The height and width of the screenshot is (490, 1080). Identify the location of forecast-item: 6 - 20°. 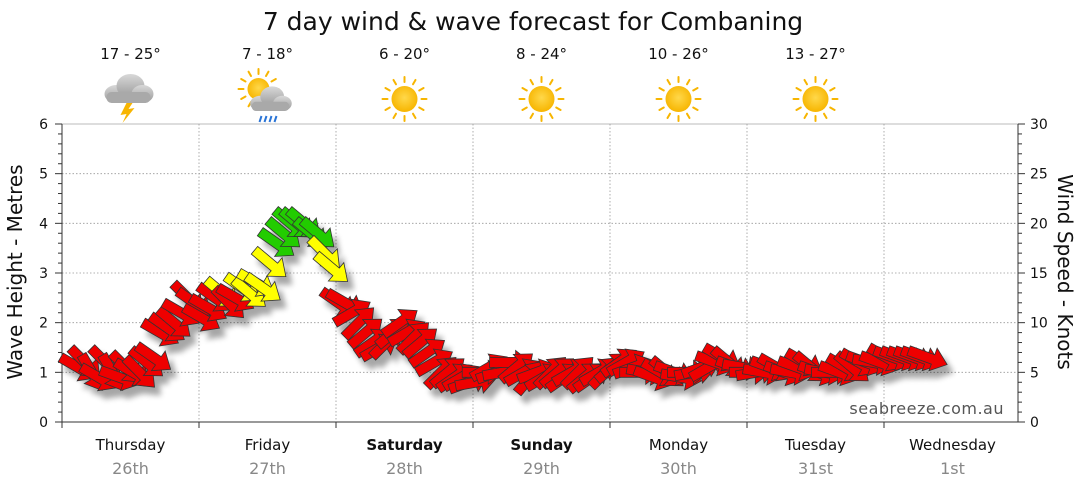
(404, 83).